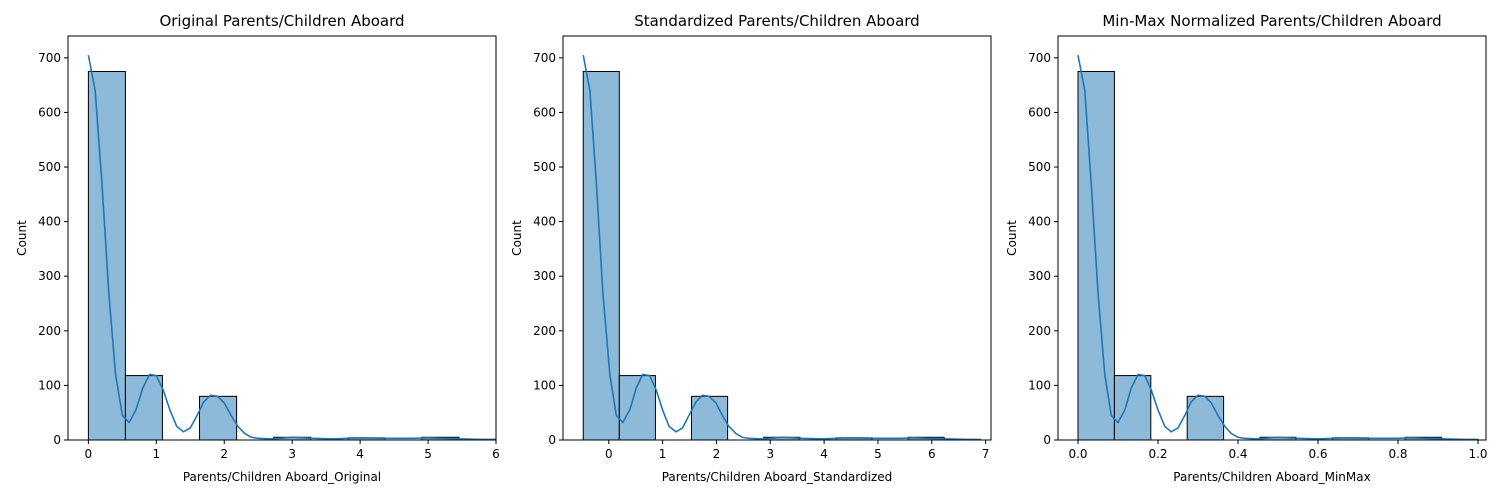  I want to click on x-tick-label: 0.4, so click(1237, 454).